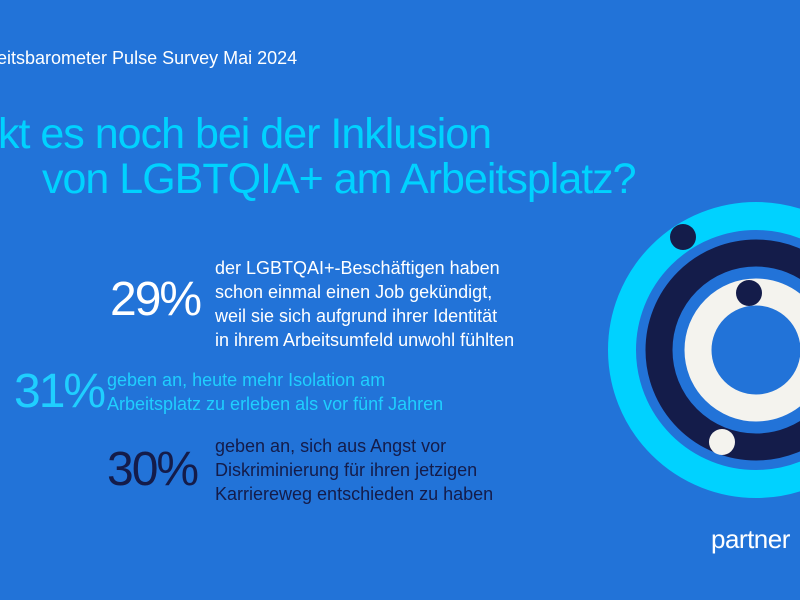 Image resolution: width=800 pixels, height=600 pixels. Describe the element at coordinates (365, 340) in the screenshot. I see `stat-line: in ihrem Arbeitsumfeld unwohl fühlten` at that location.